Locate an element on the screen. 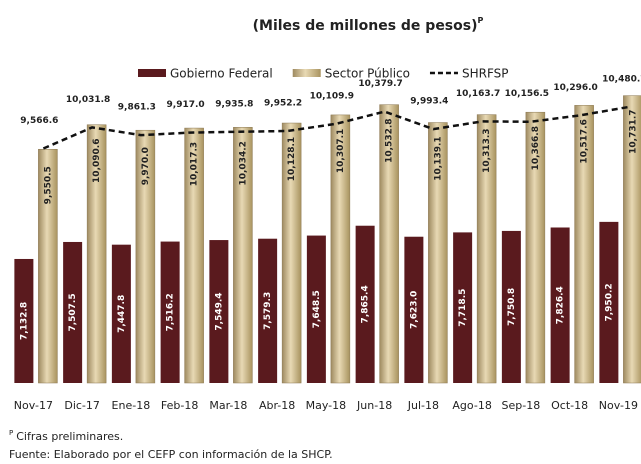 The width and height of the screenshot is (641, 464). legend-label: SHRFSP is located at coordinates (485, 74).